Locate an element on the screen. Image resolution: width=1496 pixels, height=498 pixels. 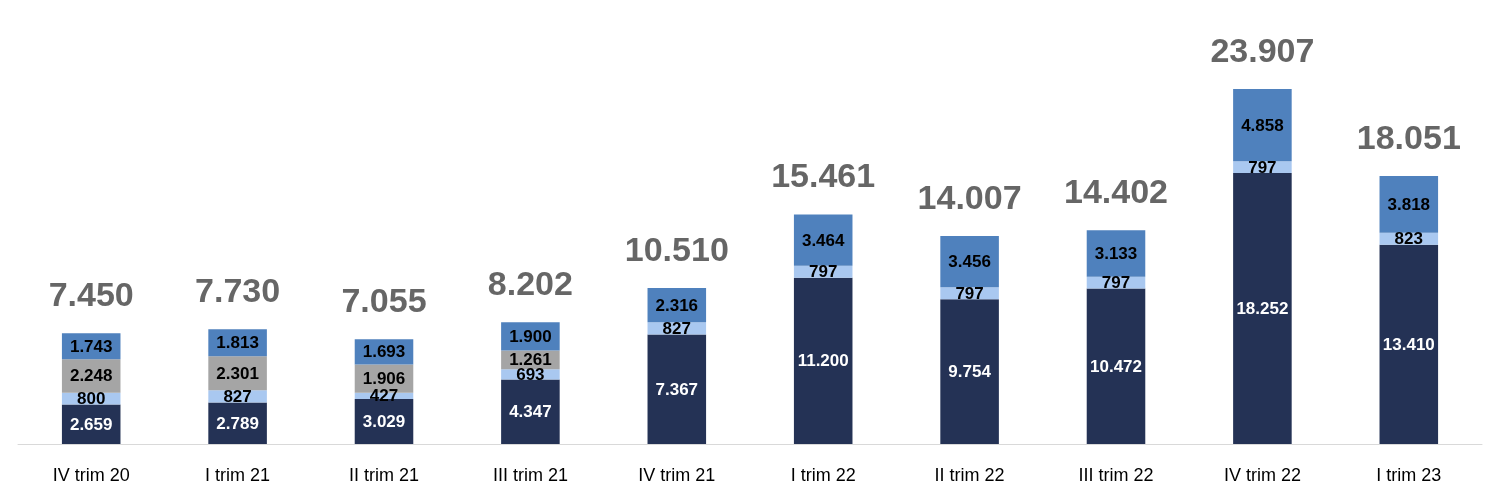
total-label: 14.007 is located at coordinates (969, 197).